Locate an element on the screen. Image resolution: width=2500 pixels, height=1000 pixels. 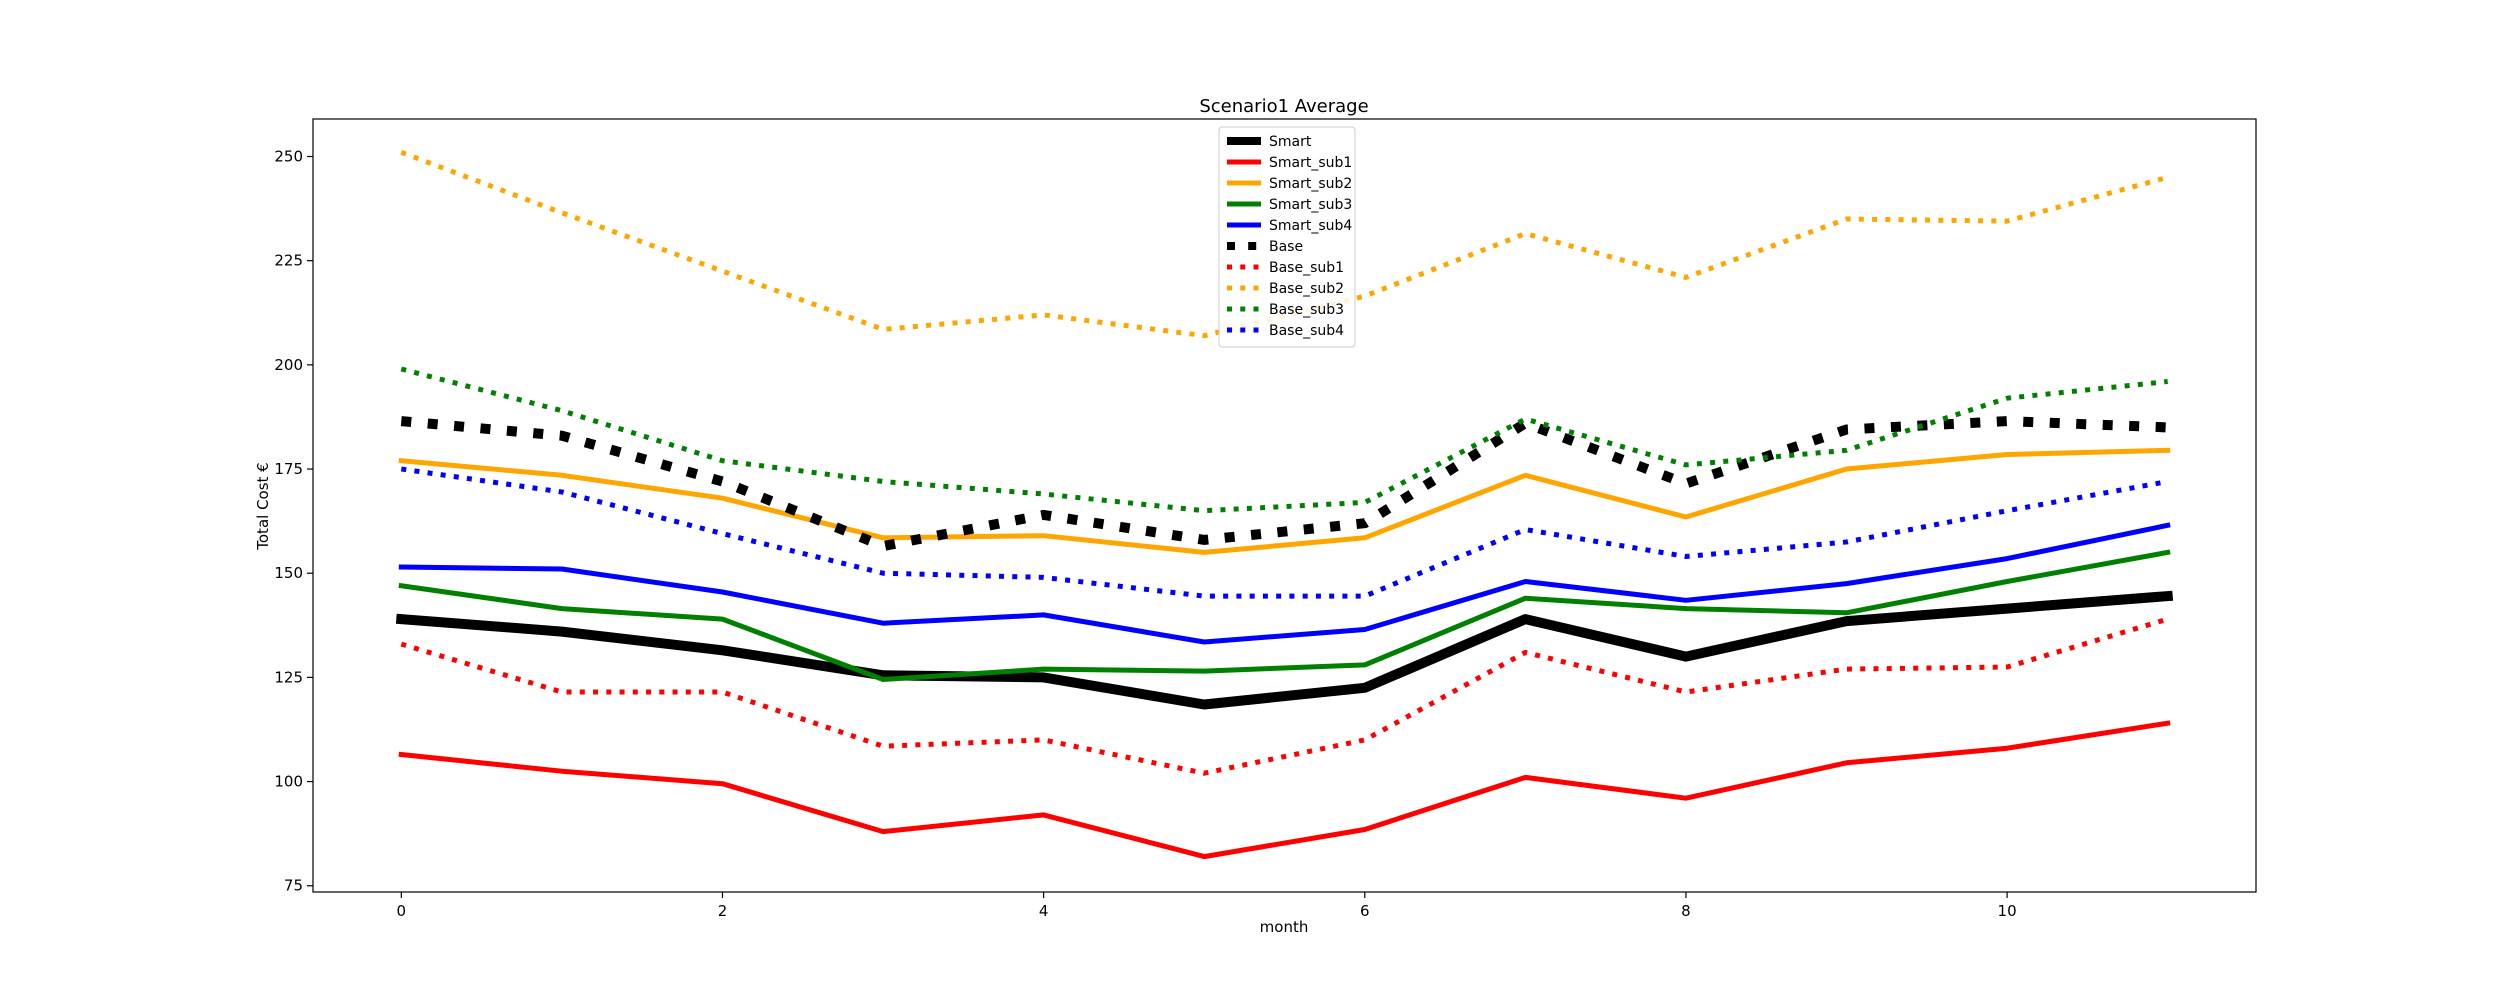
legend-label-smart-sub2: Smart_sub2 is located at coordinates (1310, 184).